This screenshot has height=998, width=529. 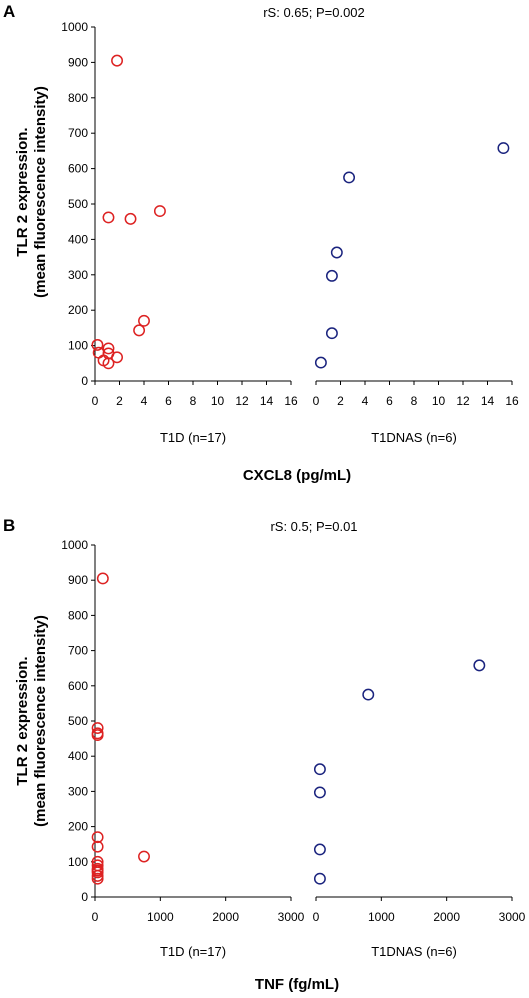 I want to click on stat-annotation-b: rS: 0.5; P=0.01, so click(x=313, y=526).